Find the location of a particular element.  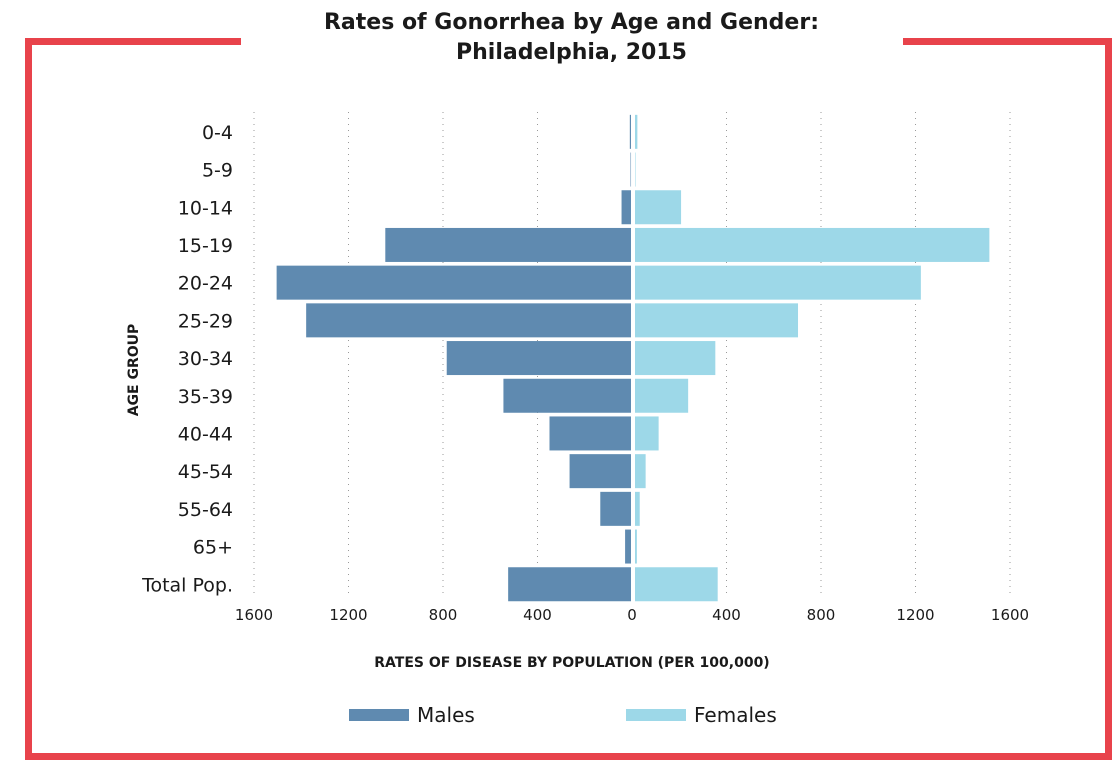

frame-border-bottom is located at coordinates (568, 756).